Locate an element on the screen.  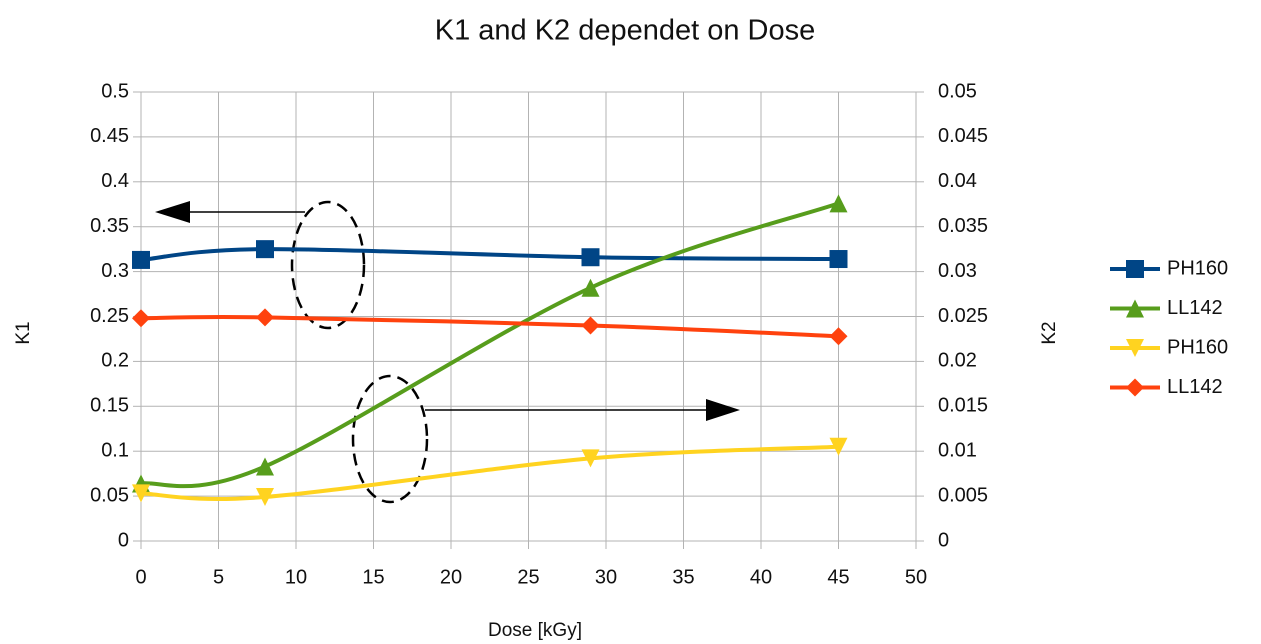
y2-tick-label: 0.015 is located at coordinates (963, 406).